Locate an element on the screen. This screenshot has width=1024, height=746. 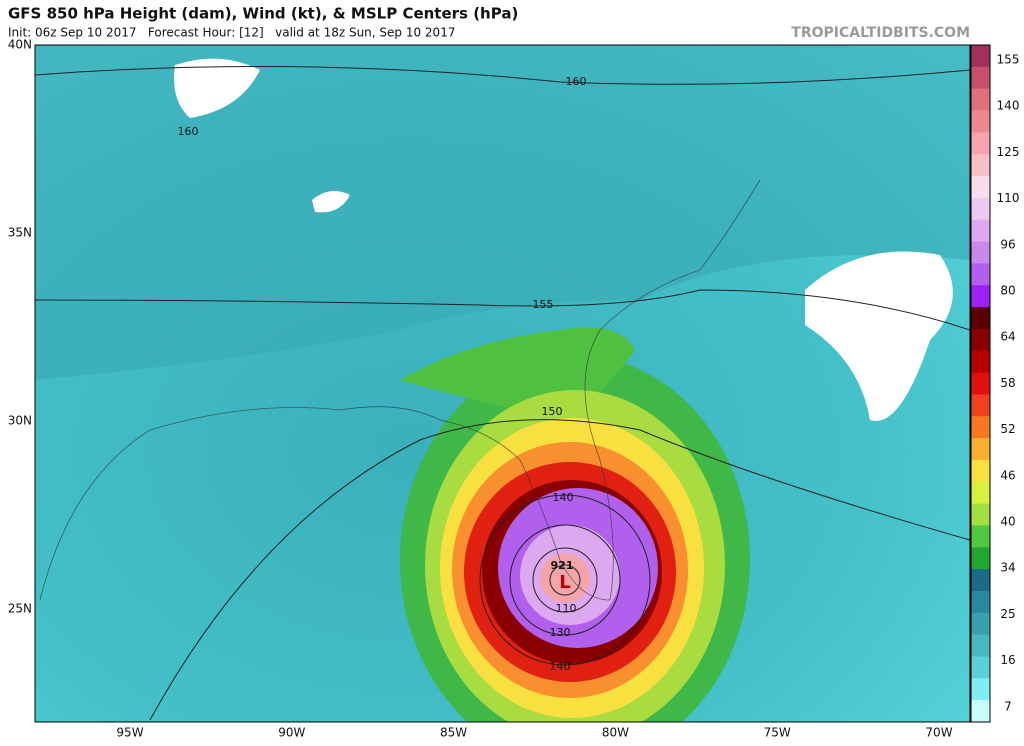
colorbar-label: 40 is located at coordinates (1007, 522).